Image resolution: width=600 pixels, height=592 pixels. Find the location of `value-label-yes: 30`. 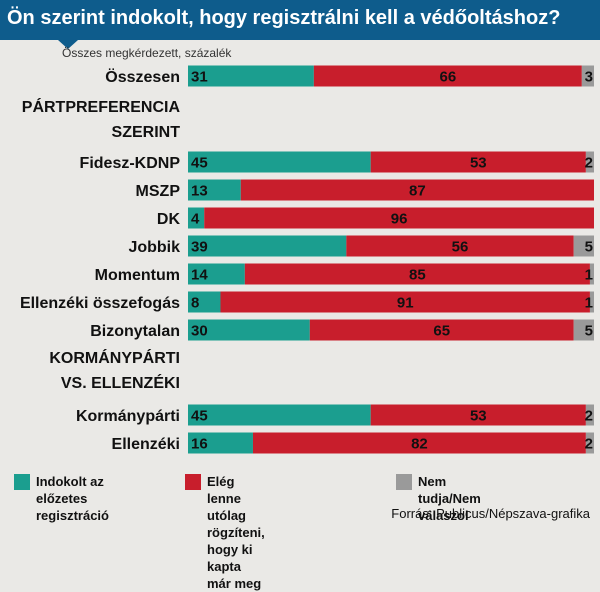

value-label-yes: 30 is located at coordinates (199, 331).